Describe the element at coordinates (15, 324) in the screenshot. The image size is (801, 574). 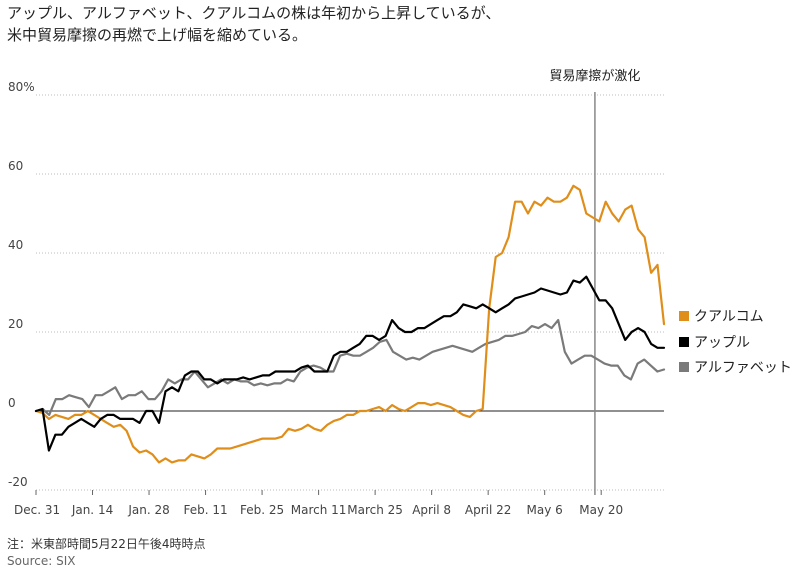
I see `y-tick-label: 20` at that location.